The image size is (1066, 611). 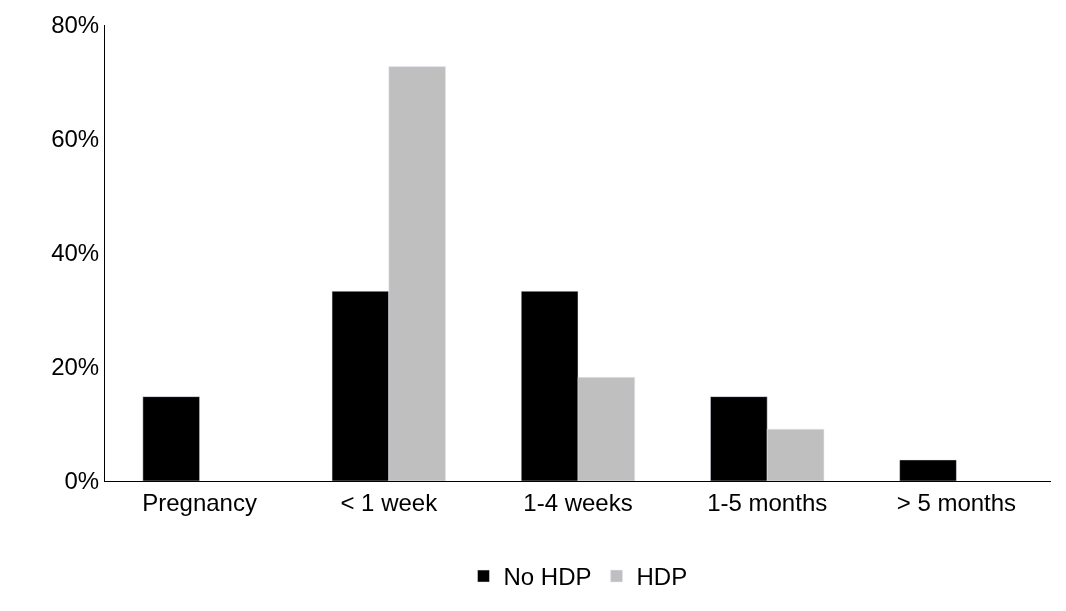 I want to click on legend-label: HDP, so click(x=662, y=577).